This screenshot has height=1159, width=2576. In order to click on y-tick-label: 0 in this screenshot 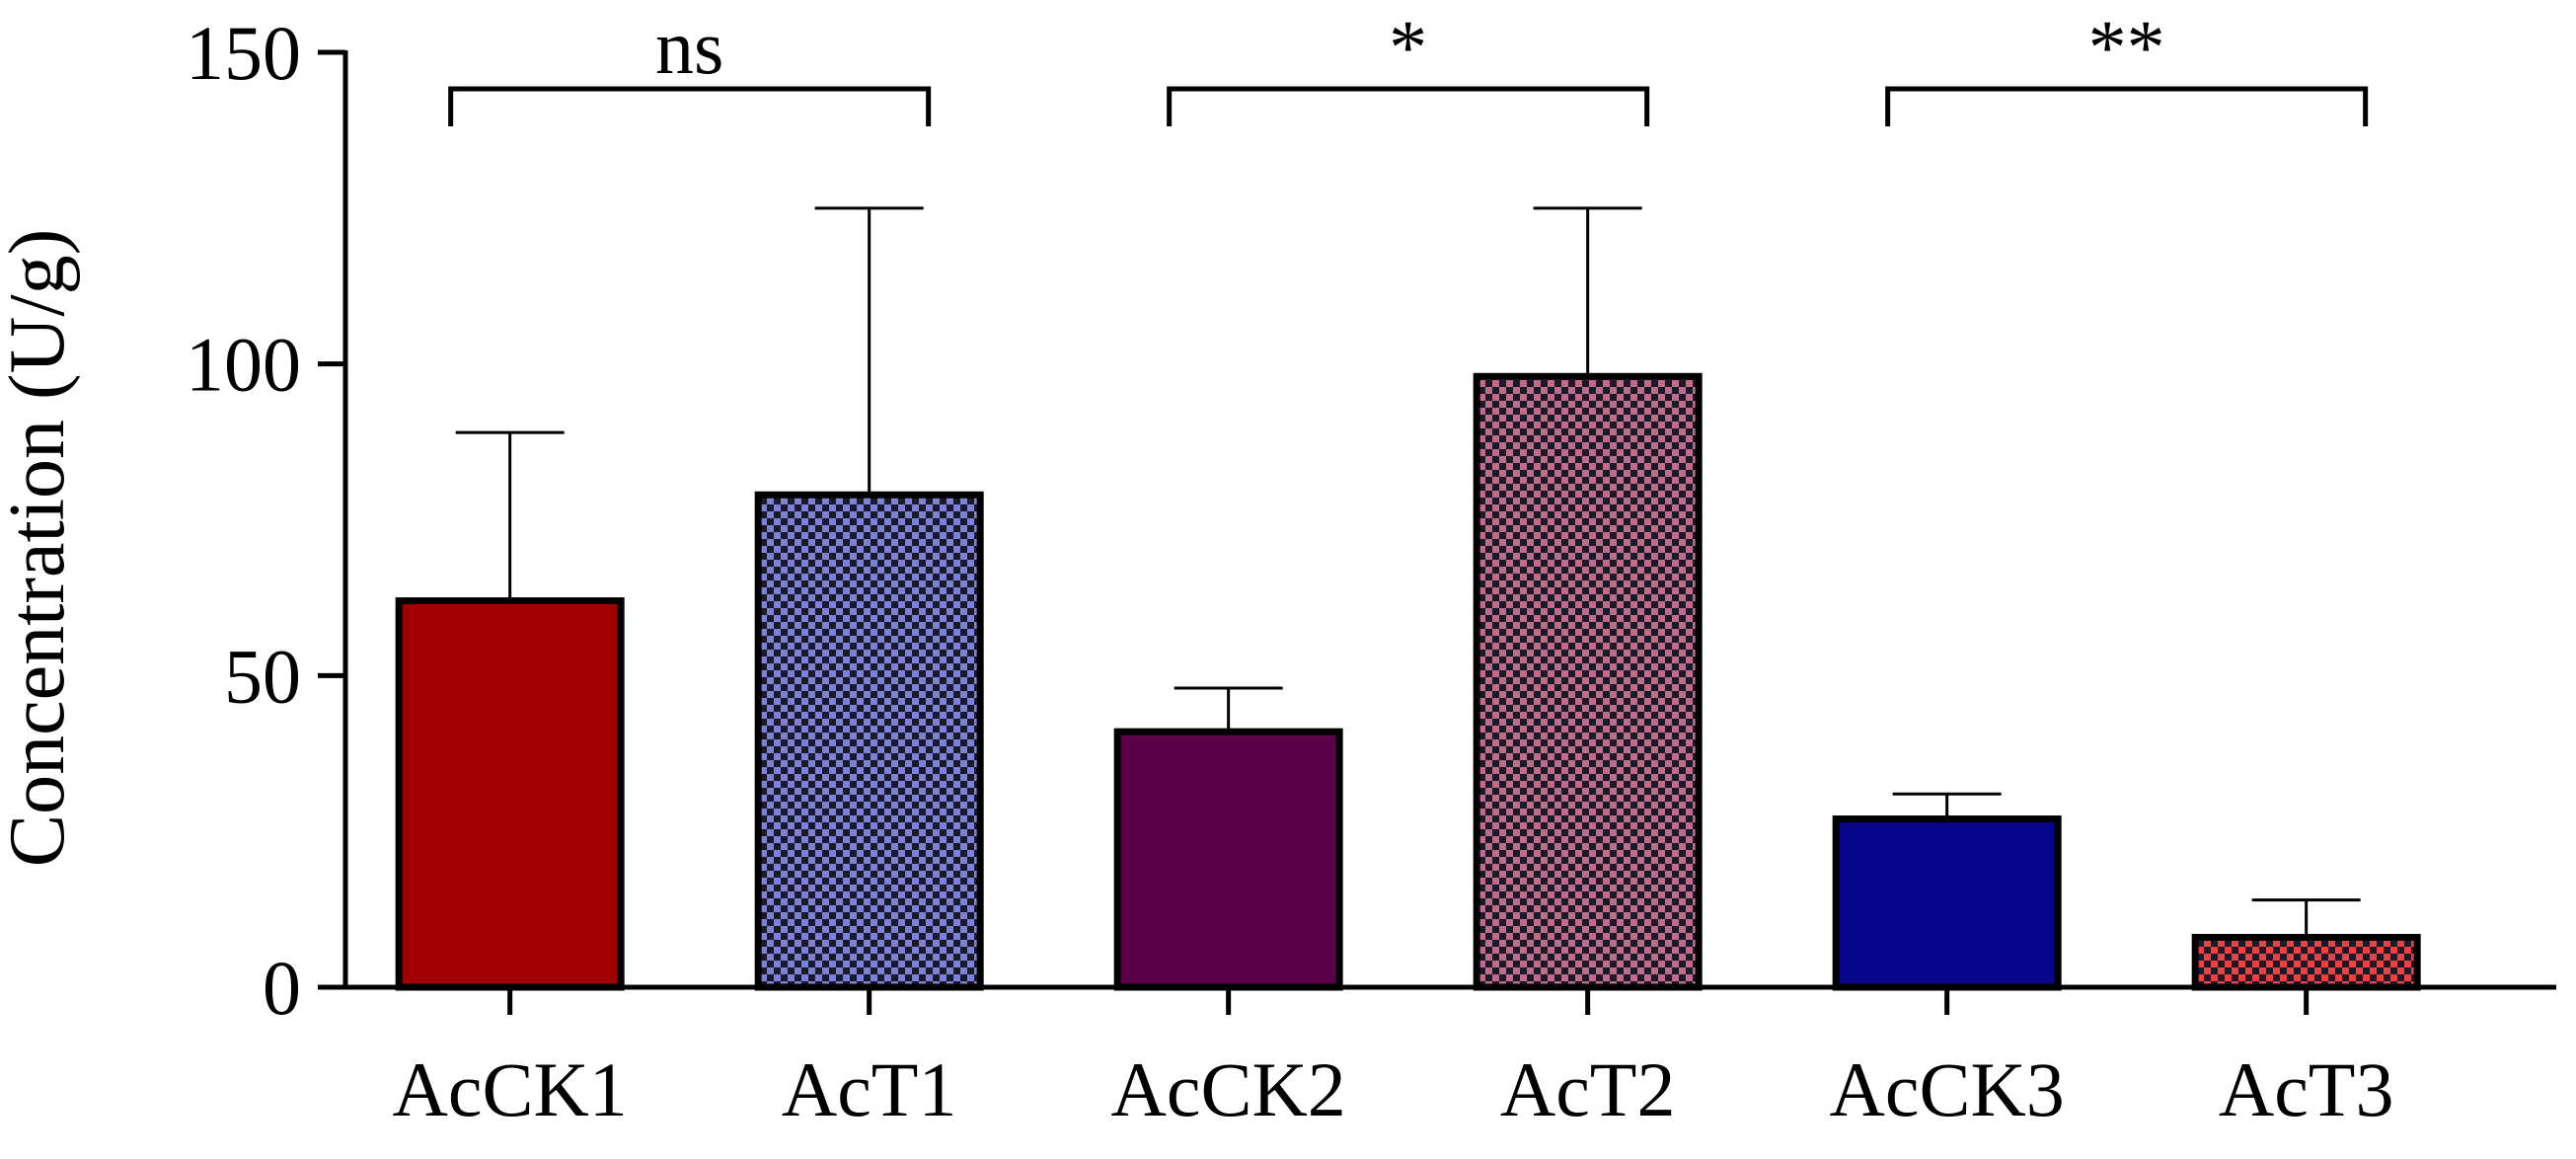, I will do `click(282, 988)`.